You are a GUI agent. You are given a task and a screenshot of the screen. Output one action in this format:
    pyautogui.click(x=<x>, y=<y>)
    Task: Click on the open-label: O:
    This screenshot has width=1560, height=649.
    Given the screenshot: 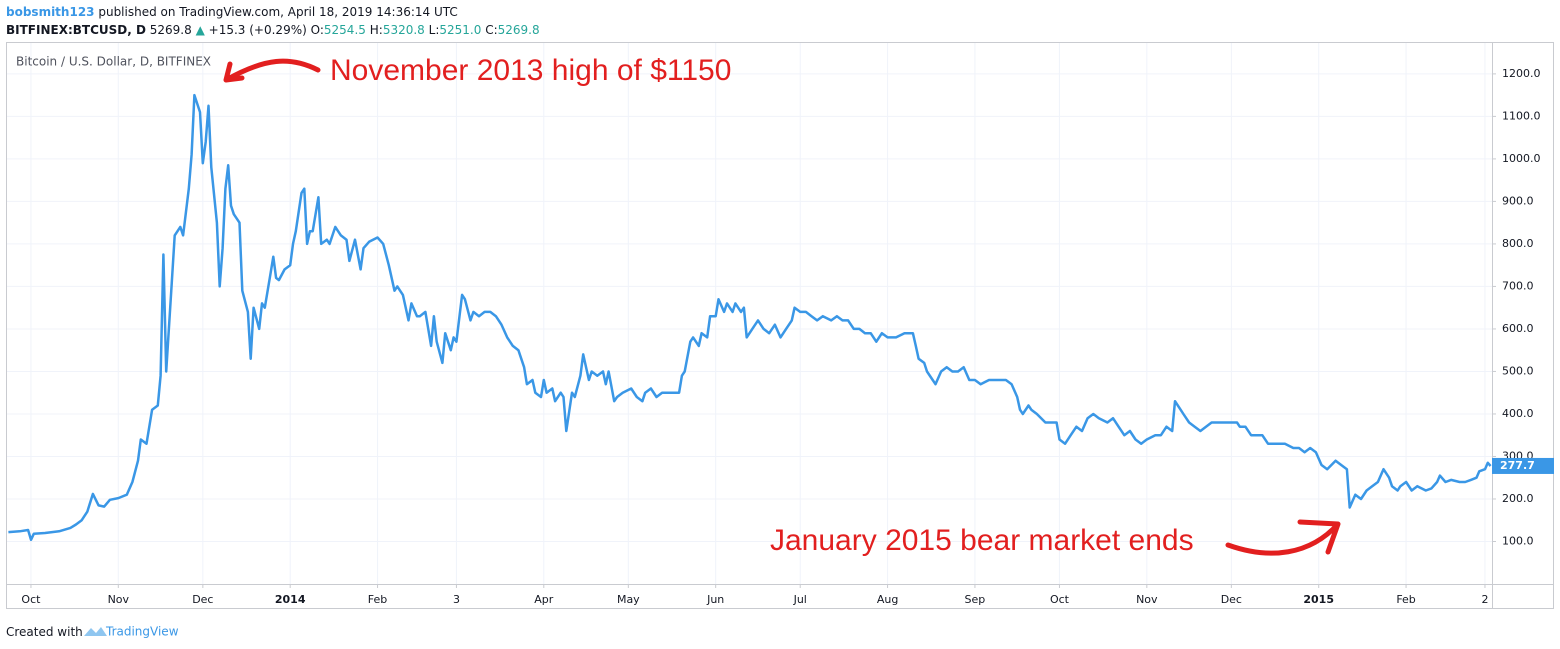 What is the action you would take?
    pyautogui.click(x=317, y=30)
    